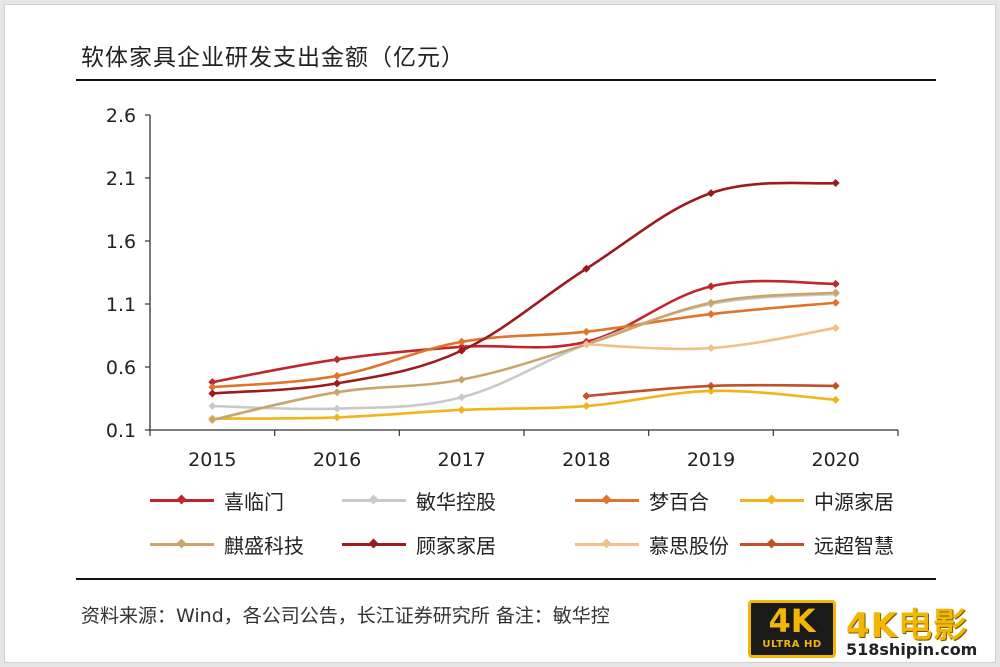 This screenshot has width=1000, height=667. I want to click on source-note: 资料来源：Wind，各公司公告，长江证券研究所 备注：敏华控, so click(345, 616).